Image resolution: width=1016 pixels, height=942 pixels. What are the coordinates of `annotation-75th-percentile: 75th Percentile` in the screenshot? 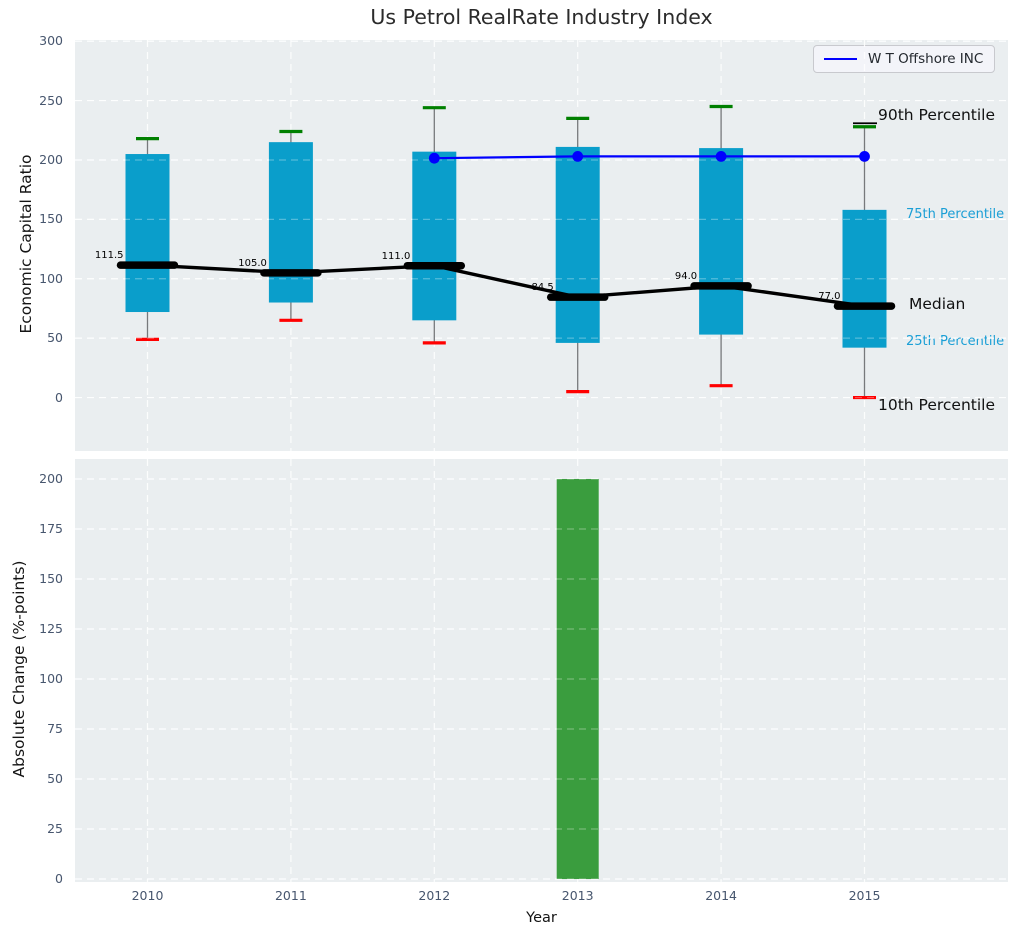 It's located at (955, 214).